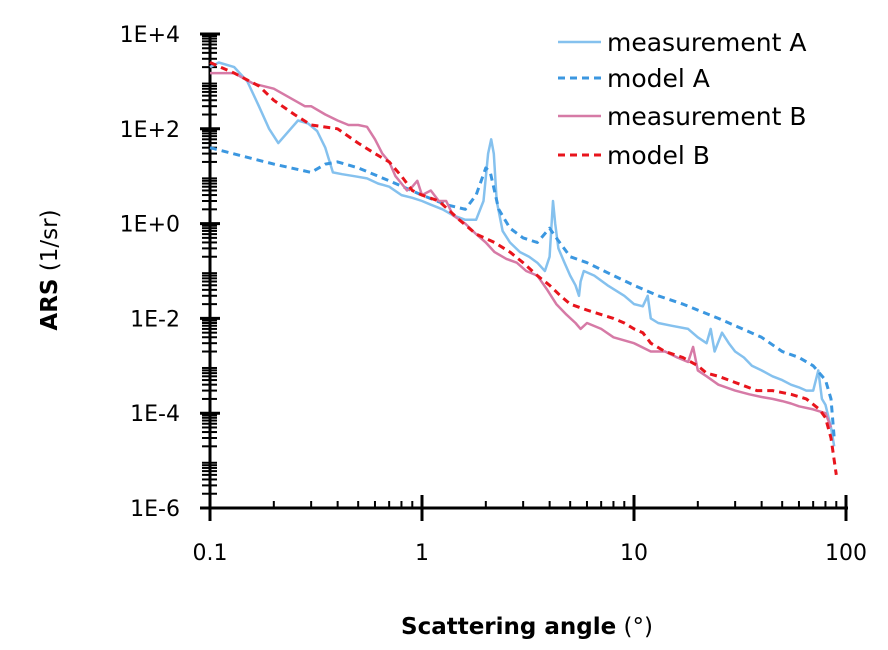 This screenshot has width=888, height=650. I want to click on x-axis-title-space, so click(619, 627).